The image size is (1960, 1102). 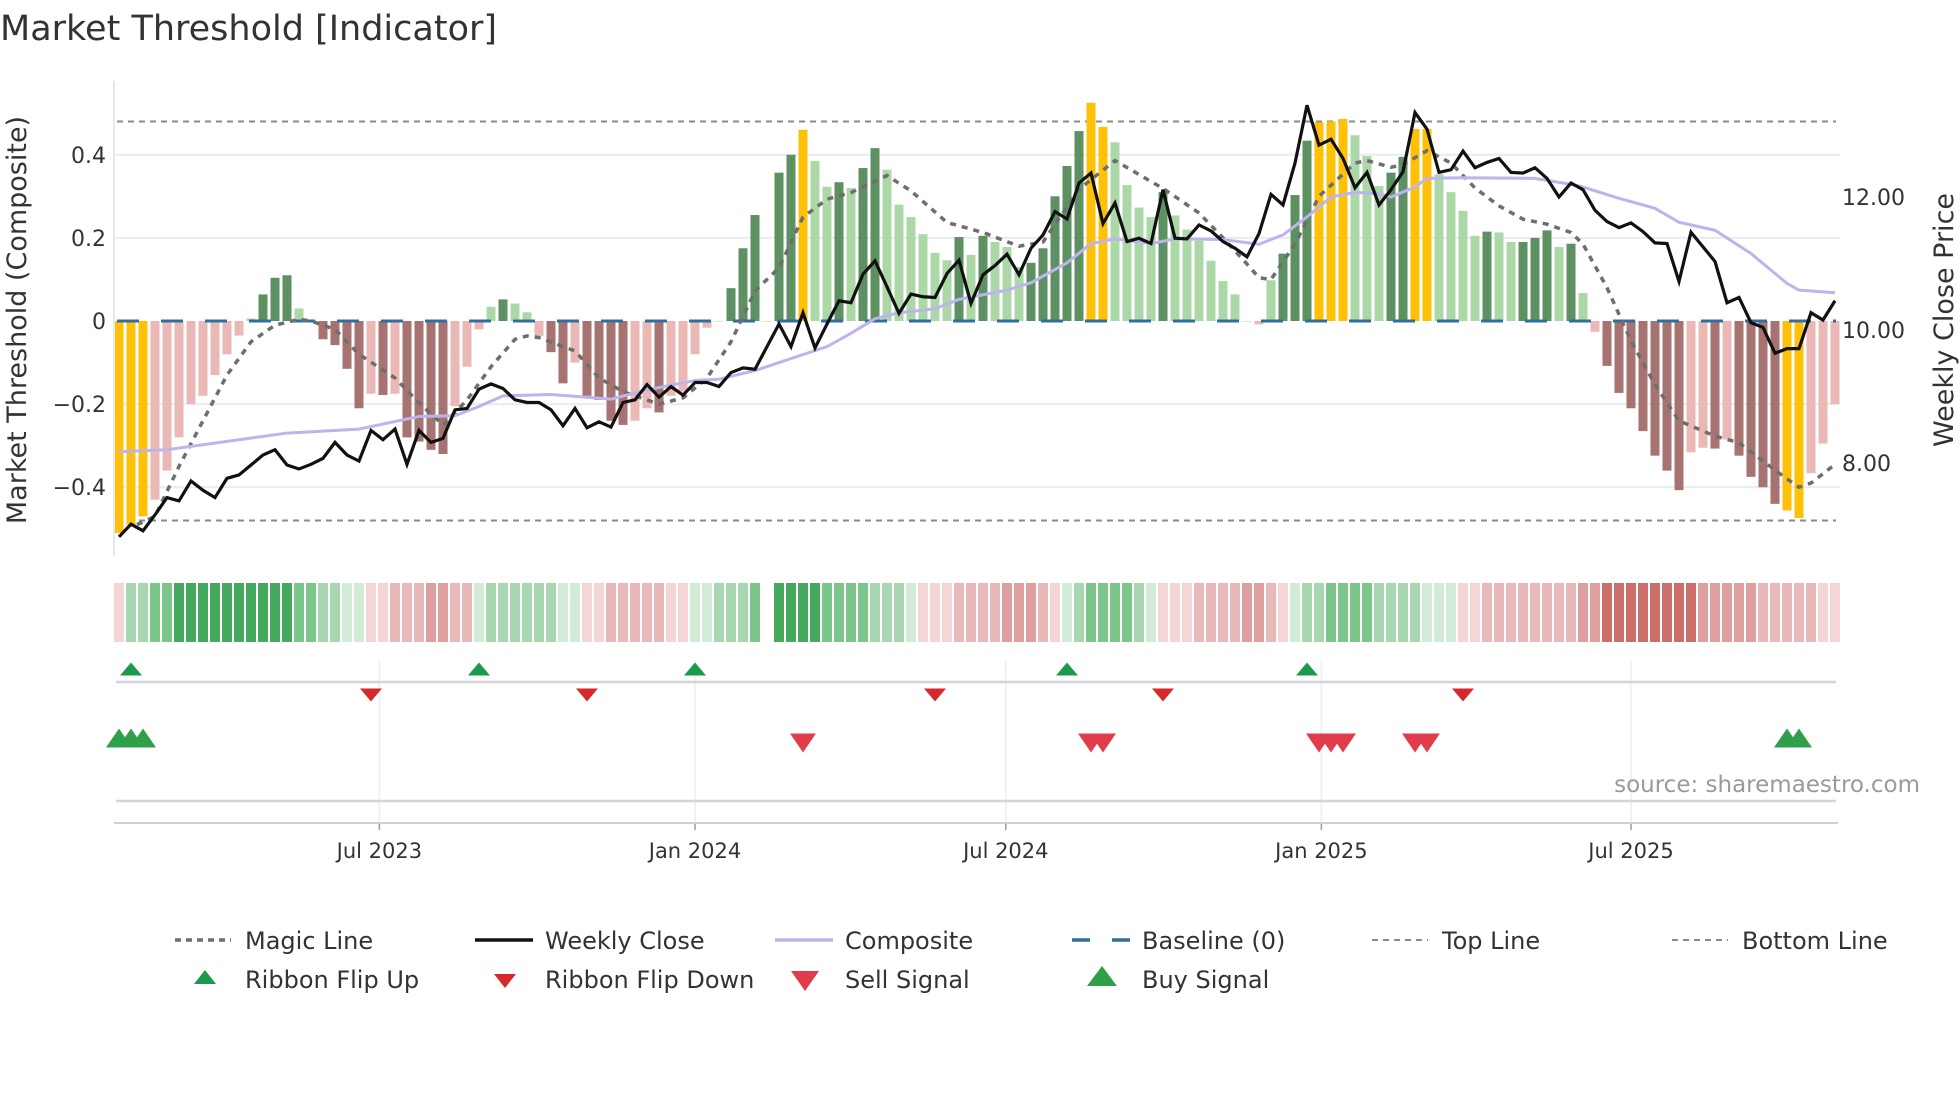 I want to click on legend-item: Ribbon Flip Up, so click(x=306, y=980).